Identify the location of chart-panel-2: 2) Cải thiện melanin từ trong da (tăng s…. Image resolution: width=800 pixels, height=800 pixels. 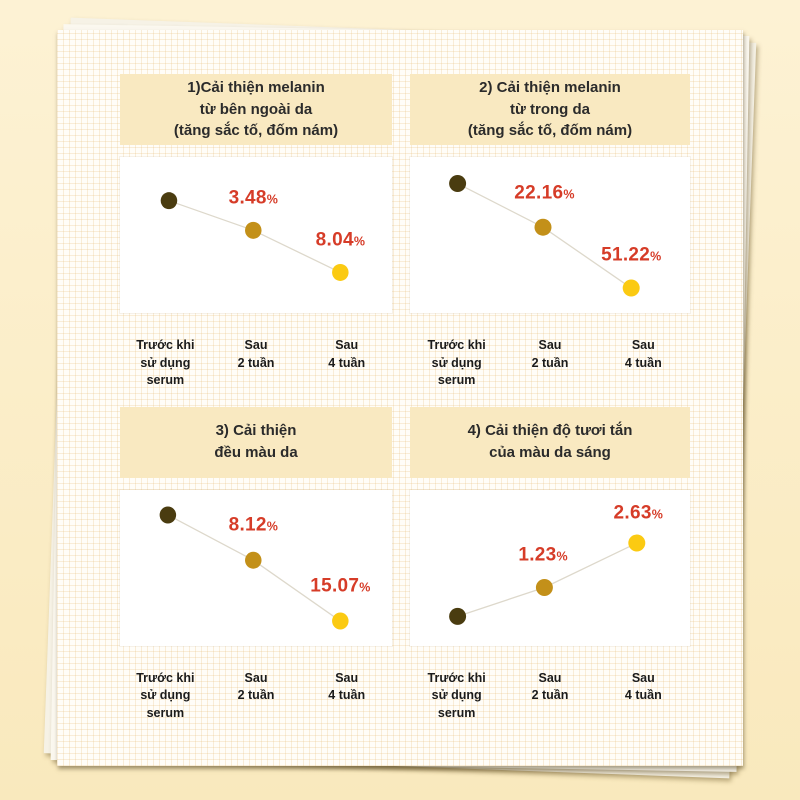
(550, 232).